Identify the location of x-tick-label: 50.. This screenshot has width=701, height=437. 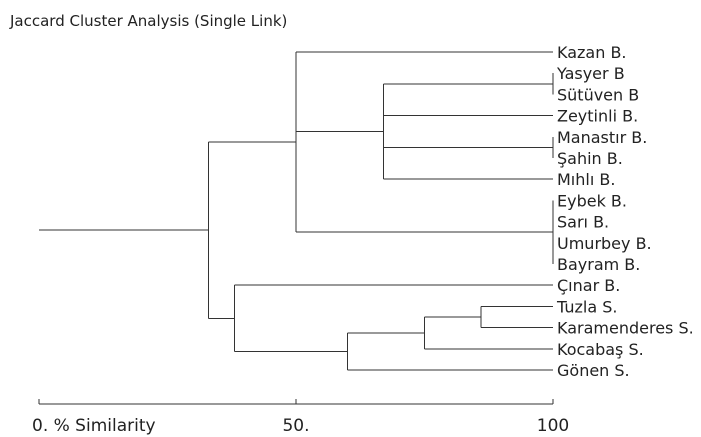
(295, 426).